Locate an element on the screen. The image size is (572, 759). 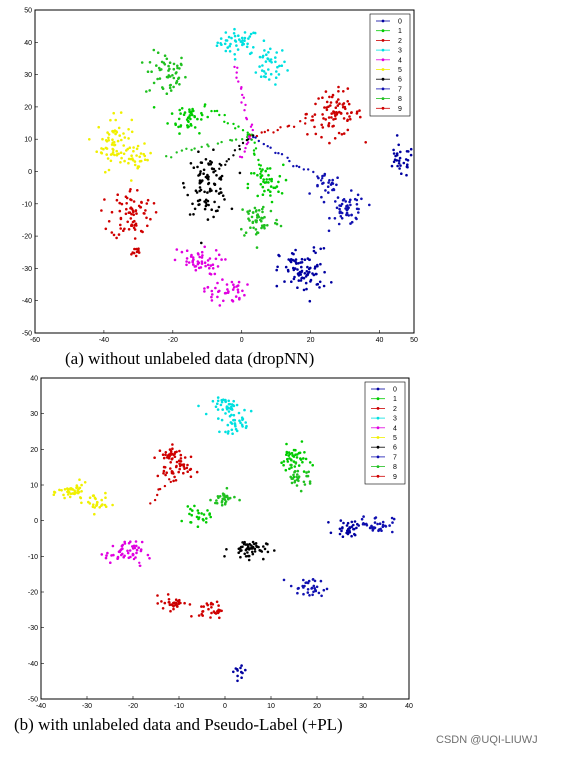
legend-label-6: 6 is located at coordinates (400, 80).